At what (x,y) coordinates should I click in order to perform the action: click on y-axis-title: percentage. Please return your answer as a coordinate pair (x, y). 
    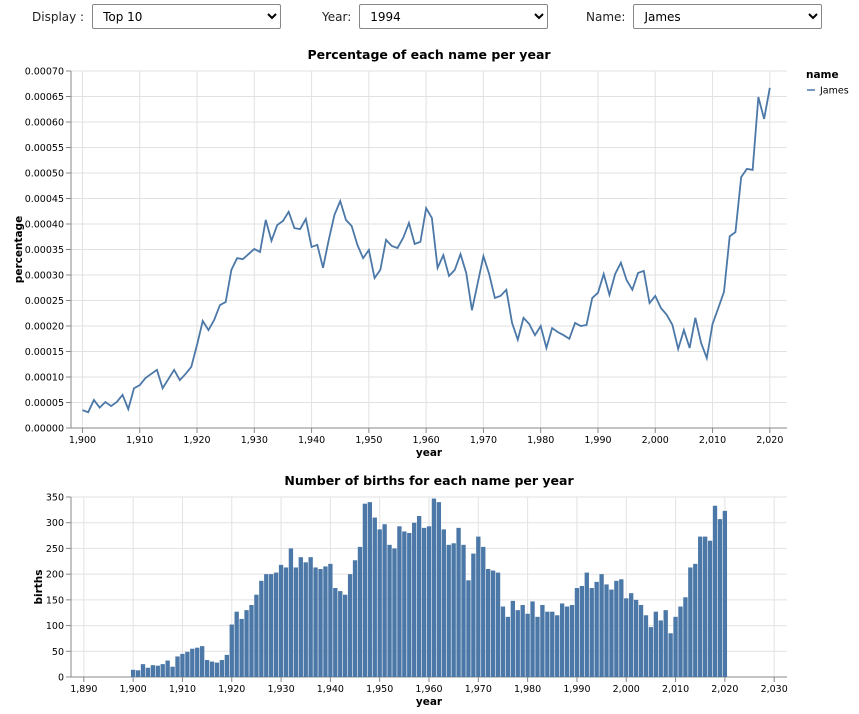
    Looking at the image, I should click on (19, 249).